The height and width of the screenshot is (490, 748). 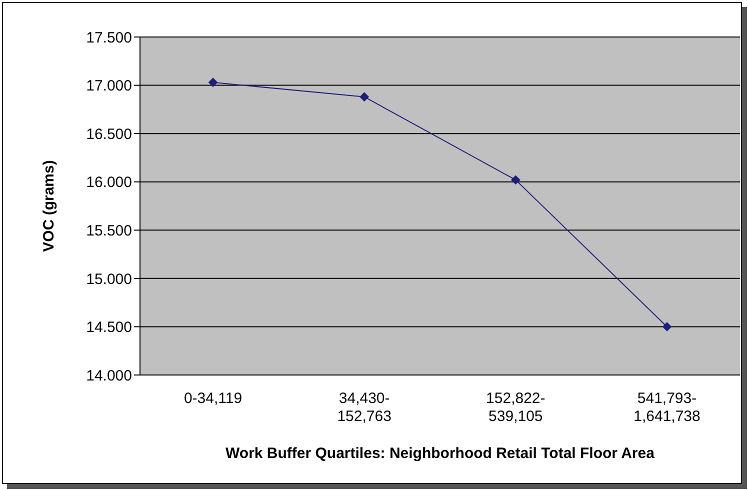 I want to click on y-tick-label: 14.500, so click(x=109, y=327).